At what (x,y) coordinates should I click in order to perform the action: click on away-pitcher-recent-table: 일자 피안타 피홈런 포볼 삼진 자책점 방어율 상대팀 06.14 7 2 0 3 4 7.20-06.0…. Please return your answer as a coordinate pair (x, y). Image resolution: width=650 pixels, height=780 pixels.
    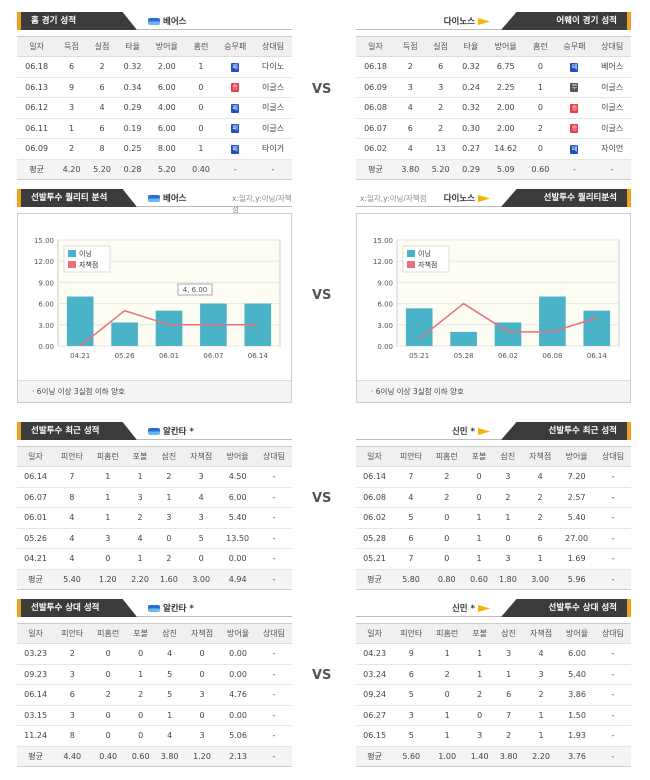
    Looking at the image, I should click on (493, 518).